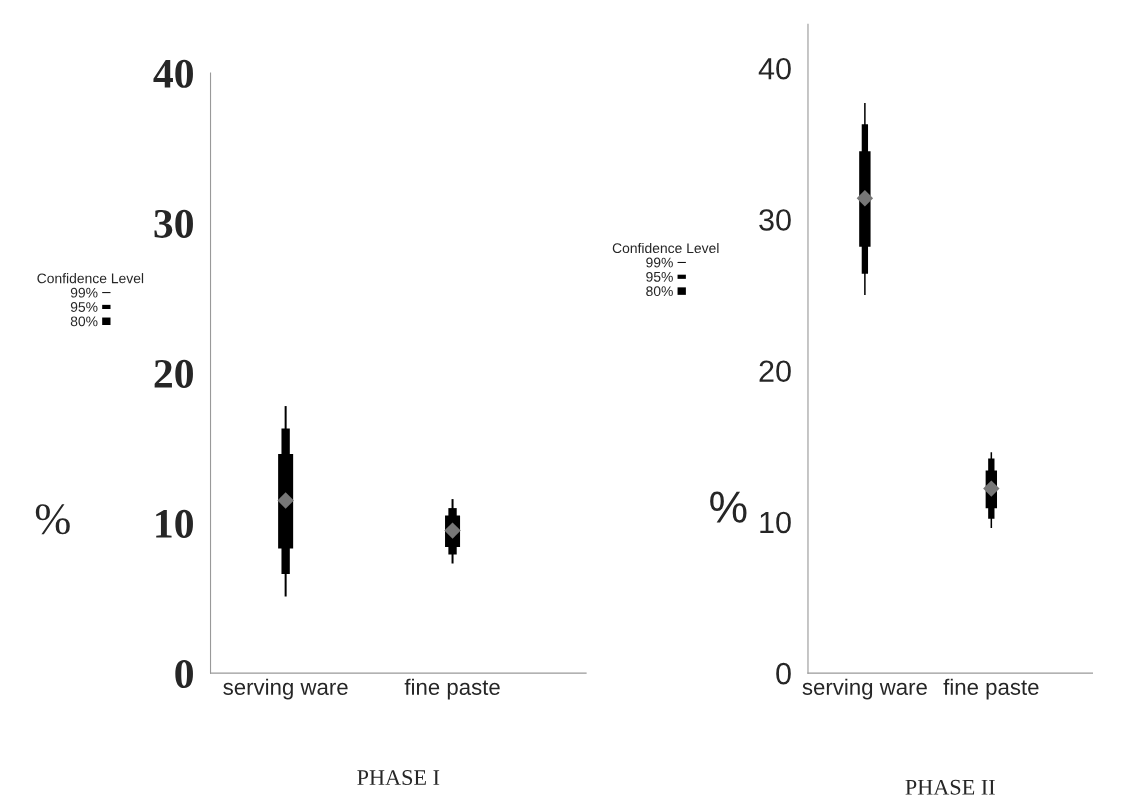 The image size is (1138, 811). I want to click on text: PHASE II, so click(950, 787).